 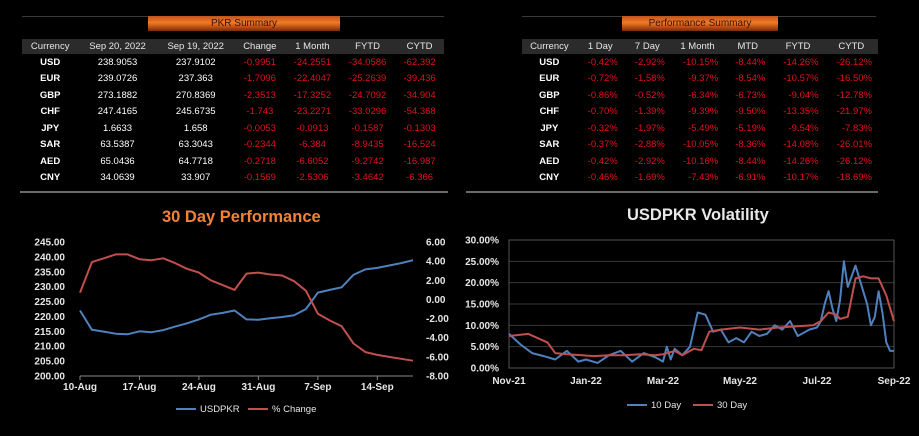 I want to click on y-left-tick-label: 240.00, so click(x=49, y=257).